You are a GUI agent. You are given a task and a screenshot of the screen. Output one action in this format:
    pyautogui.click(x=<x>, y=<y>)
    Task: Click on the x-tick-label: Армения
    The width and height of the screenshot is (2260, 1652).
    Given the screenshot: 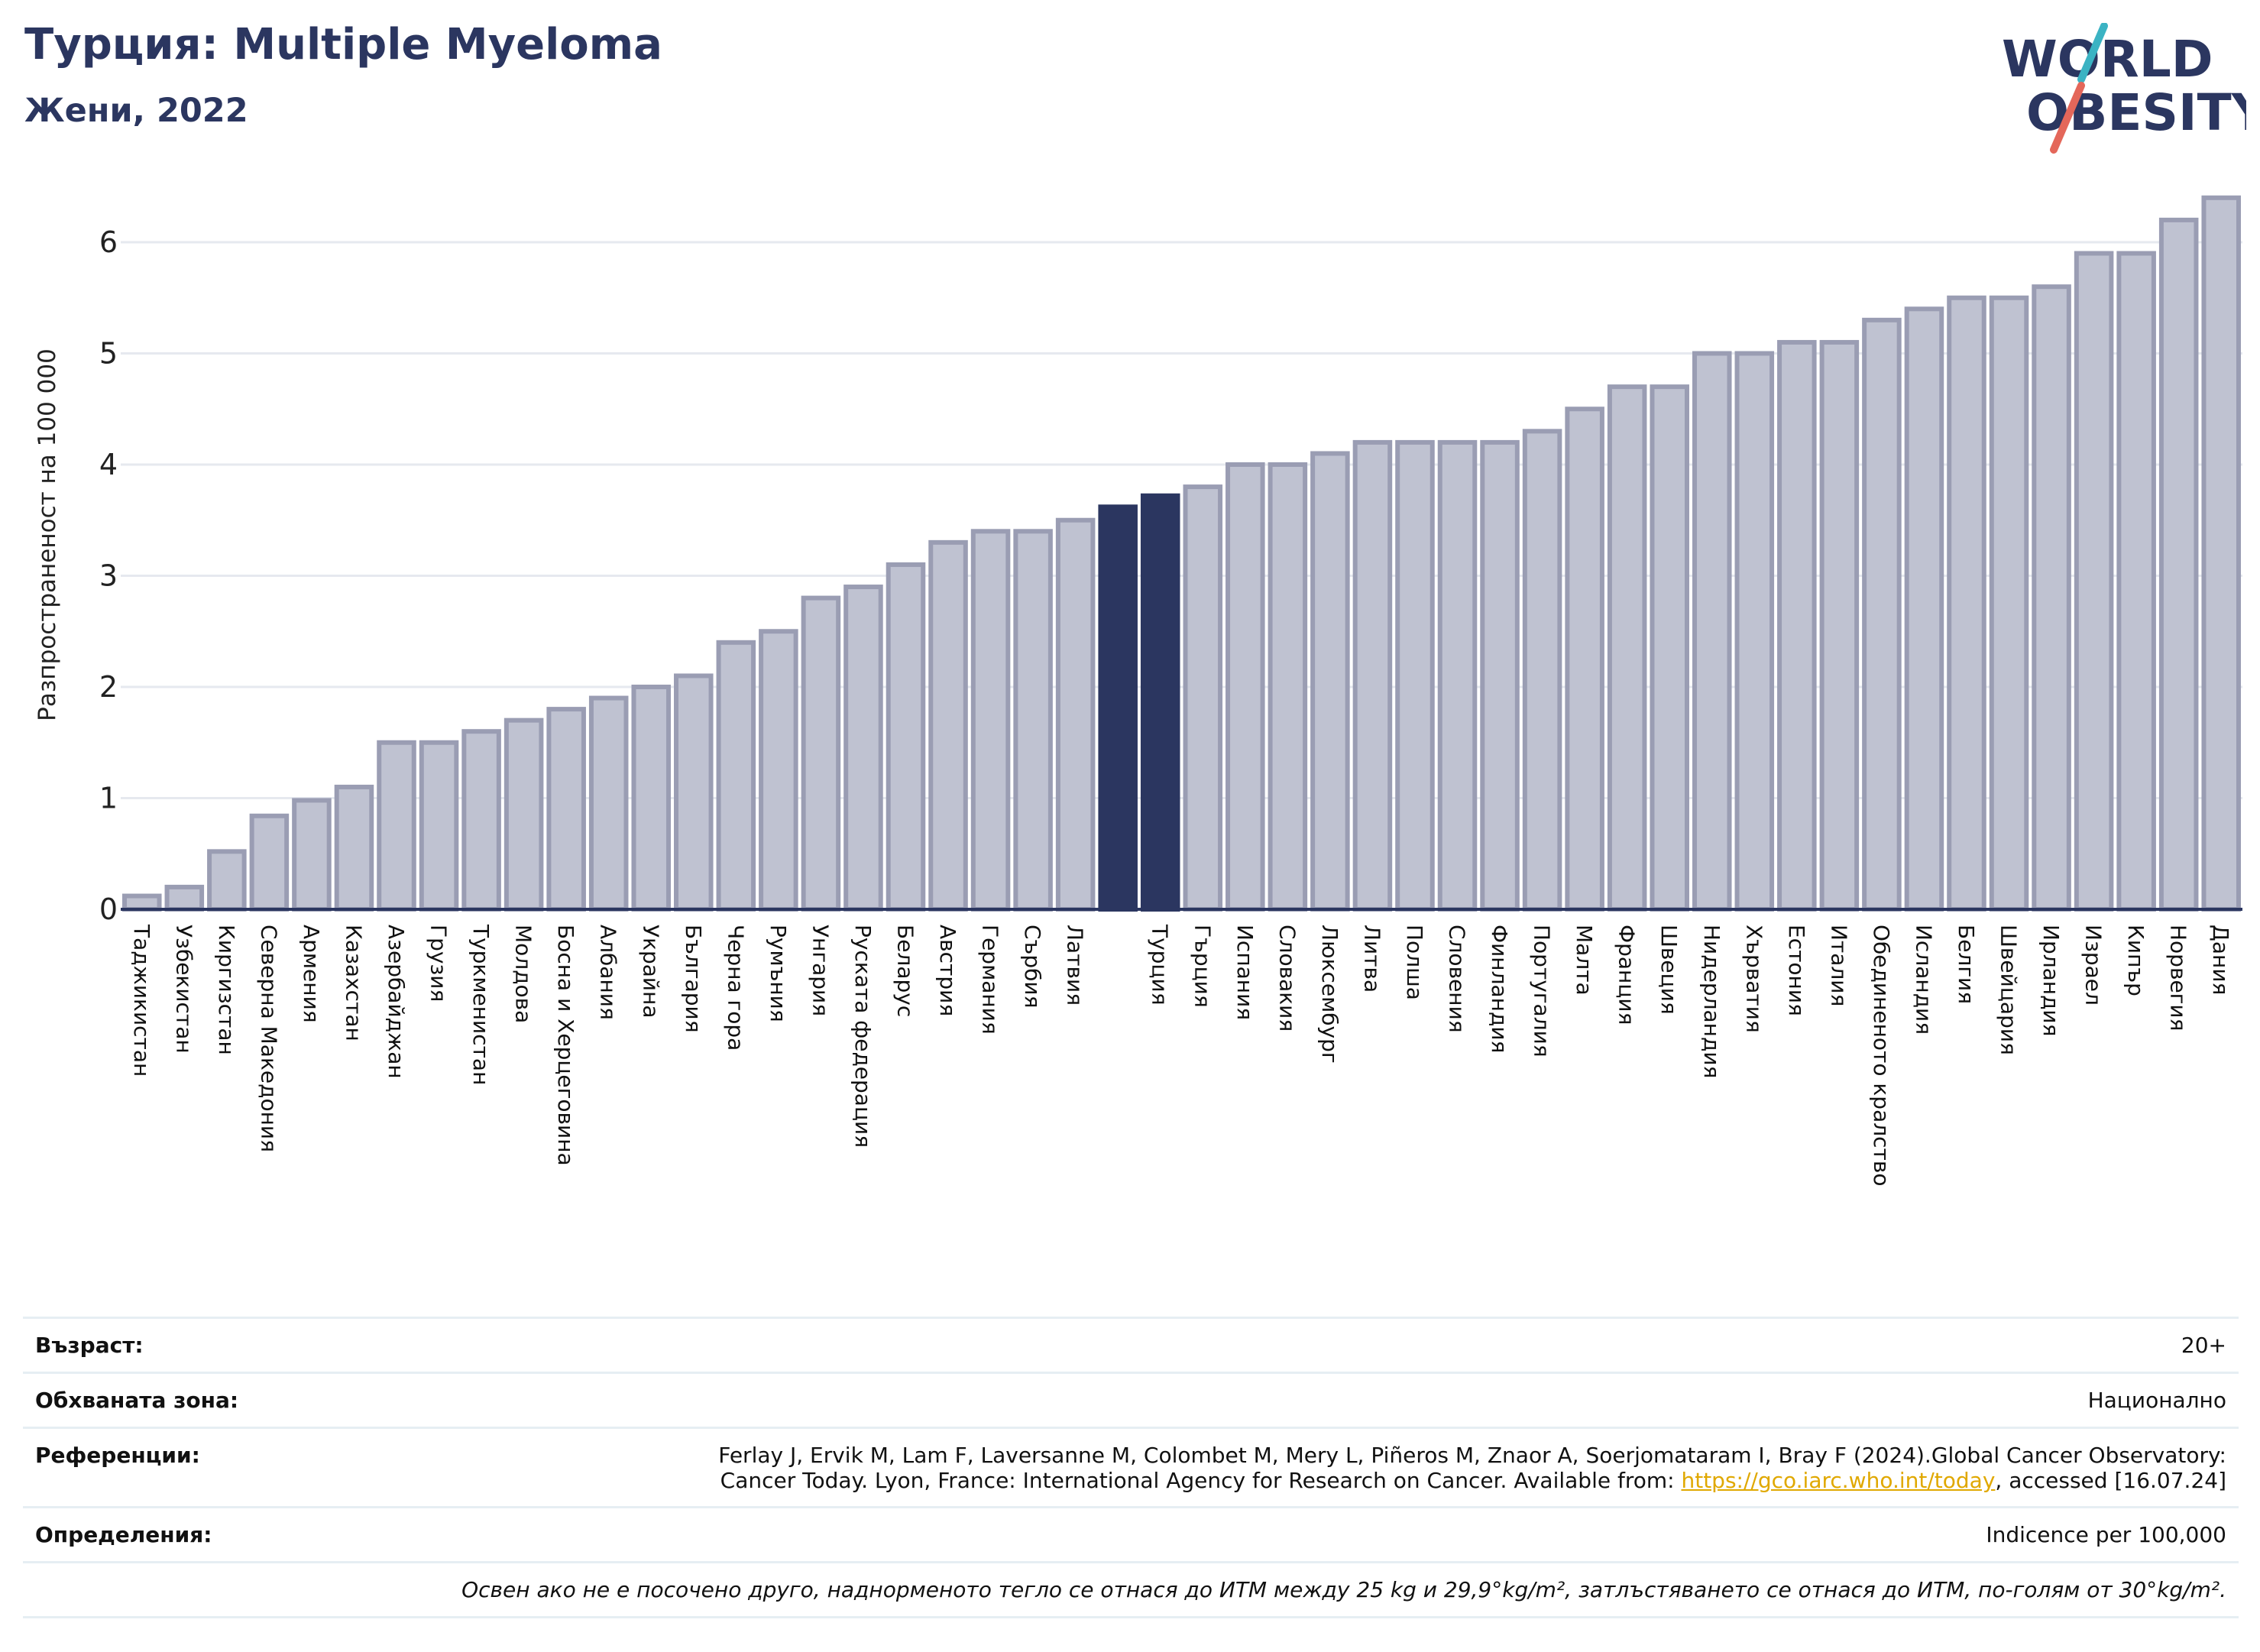 What is the action you would take?
    pyautogui.click(x=311, y=974)
    